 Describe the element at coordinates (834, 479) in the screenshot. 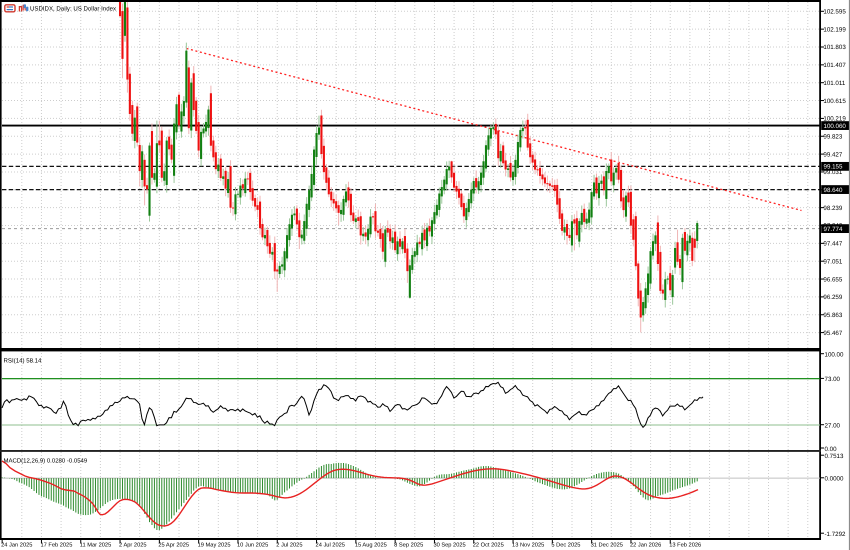

I see `svg-text: 0.0000` at that location.